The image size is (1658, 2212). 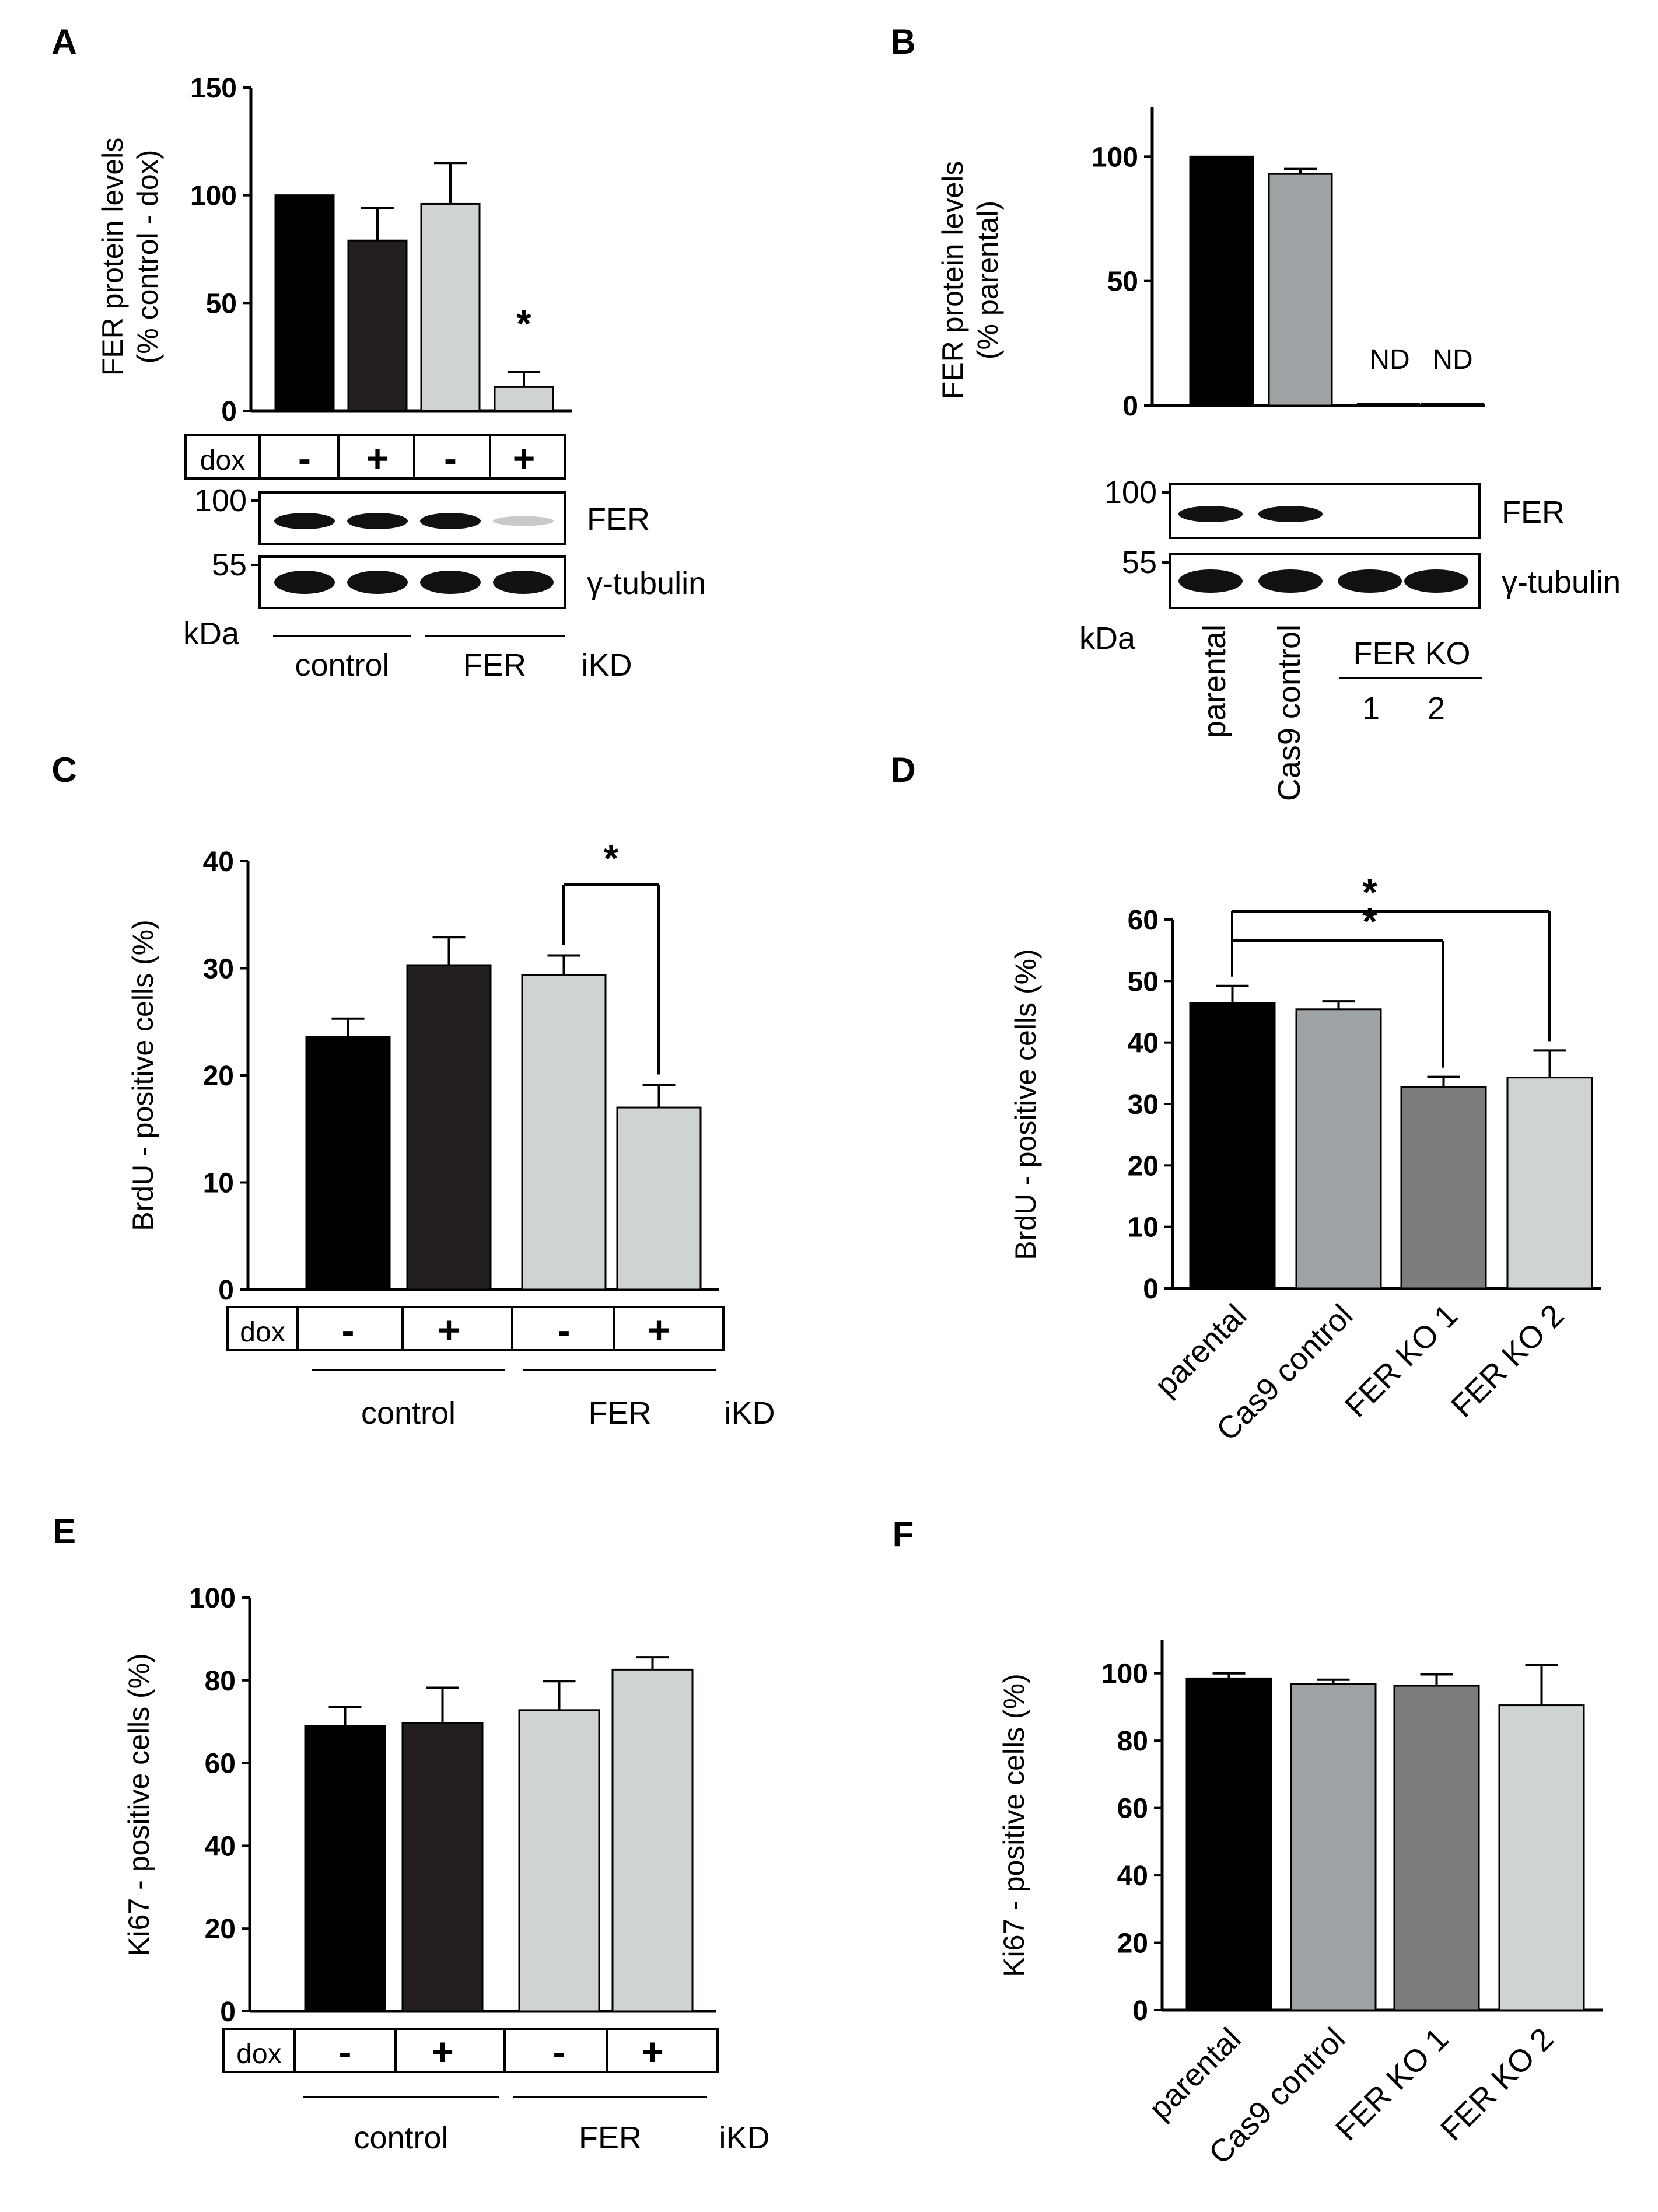 I want to click on blot-strip, so click(x=1325, y=511).